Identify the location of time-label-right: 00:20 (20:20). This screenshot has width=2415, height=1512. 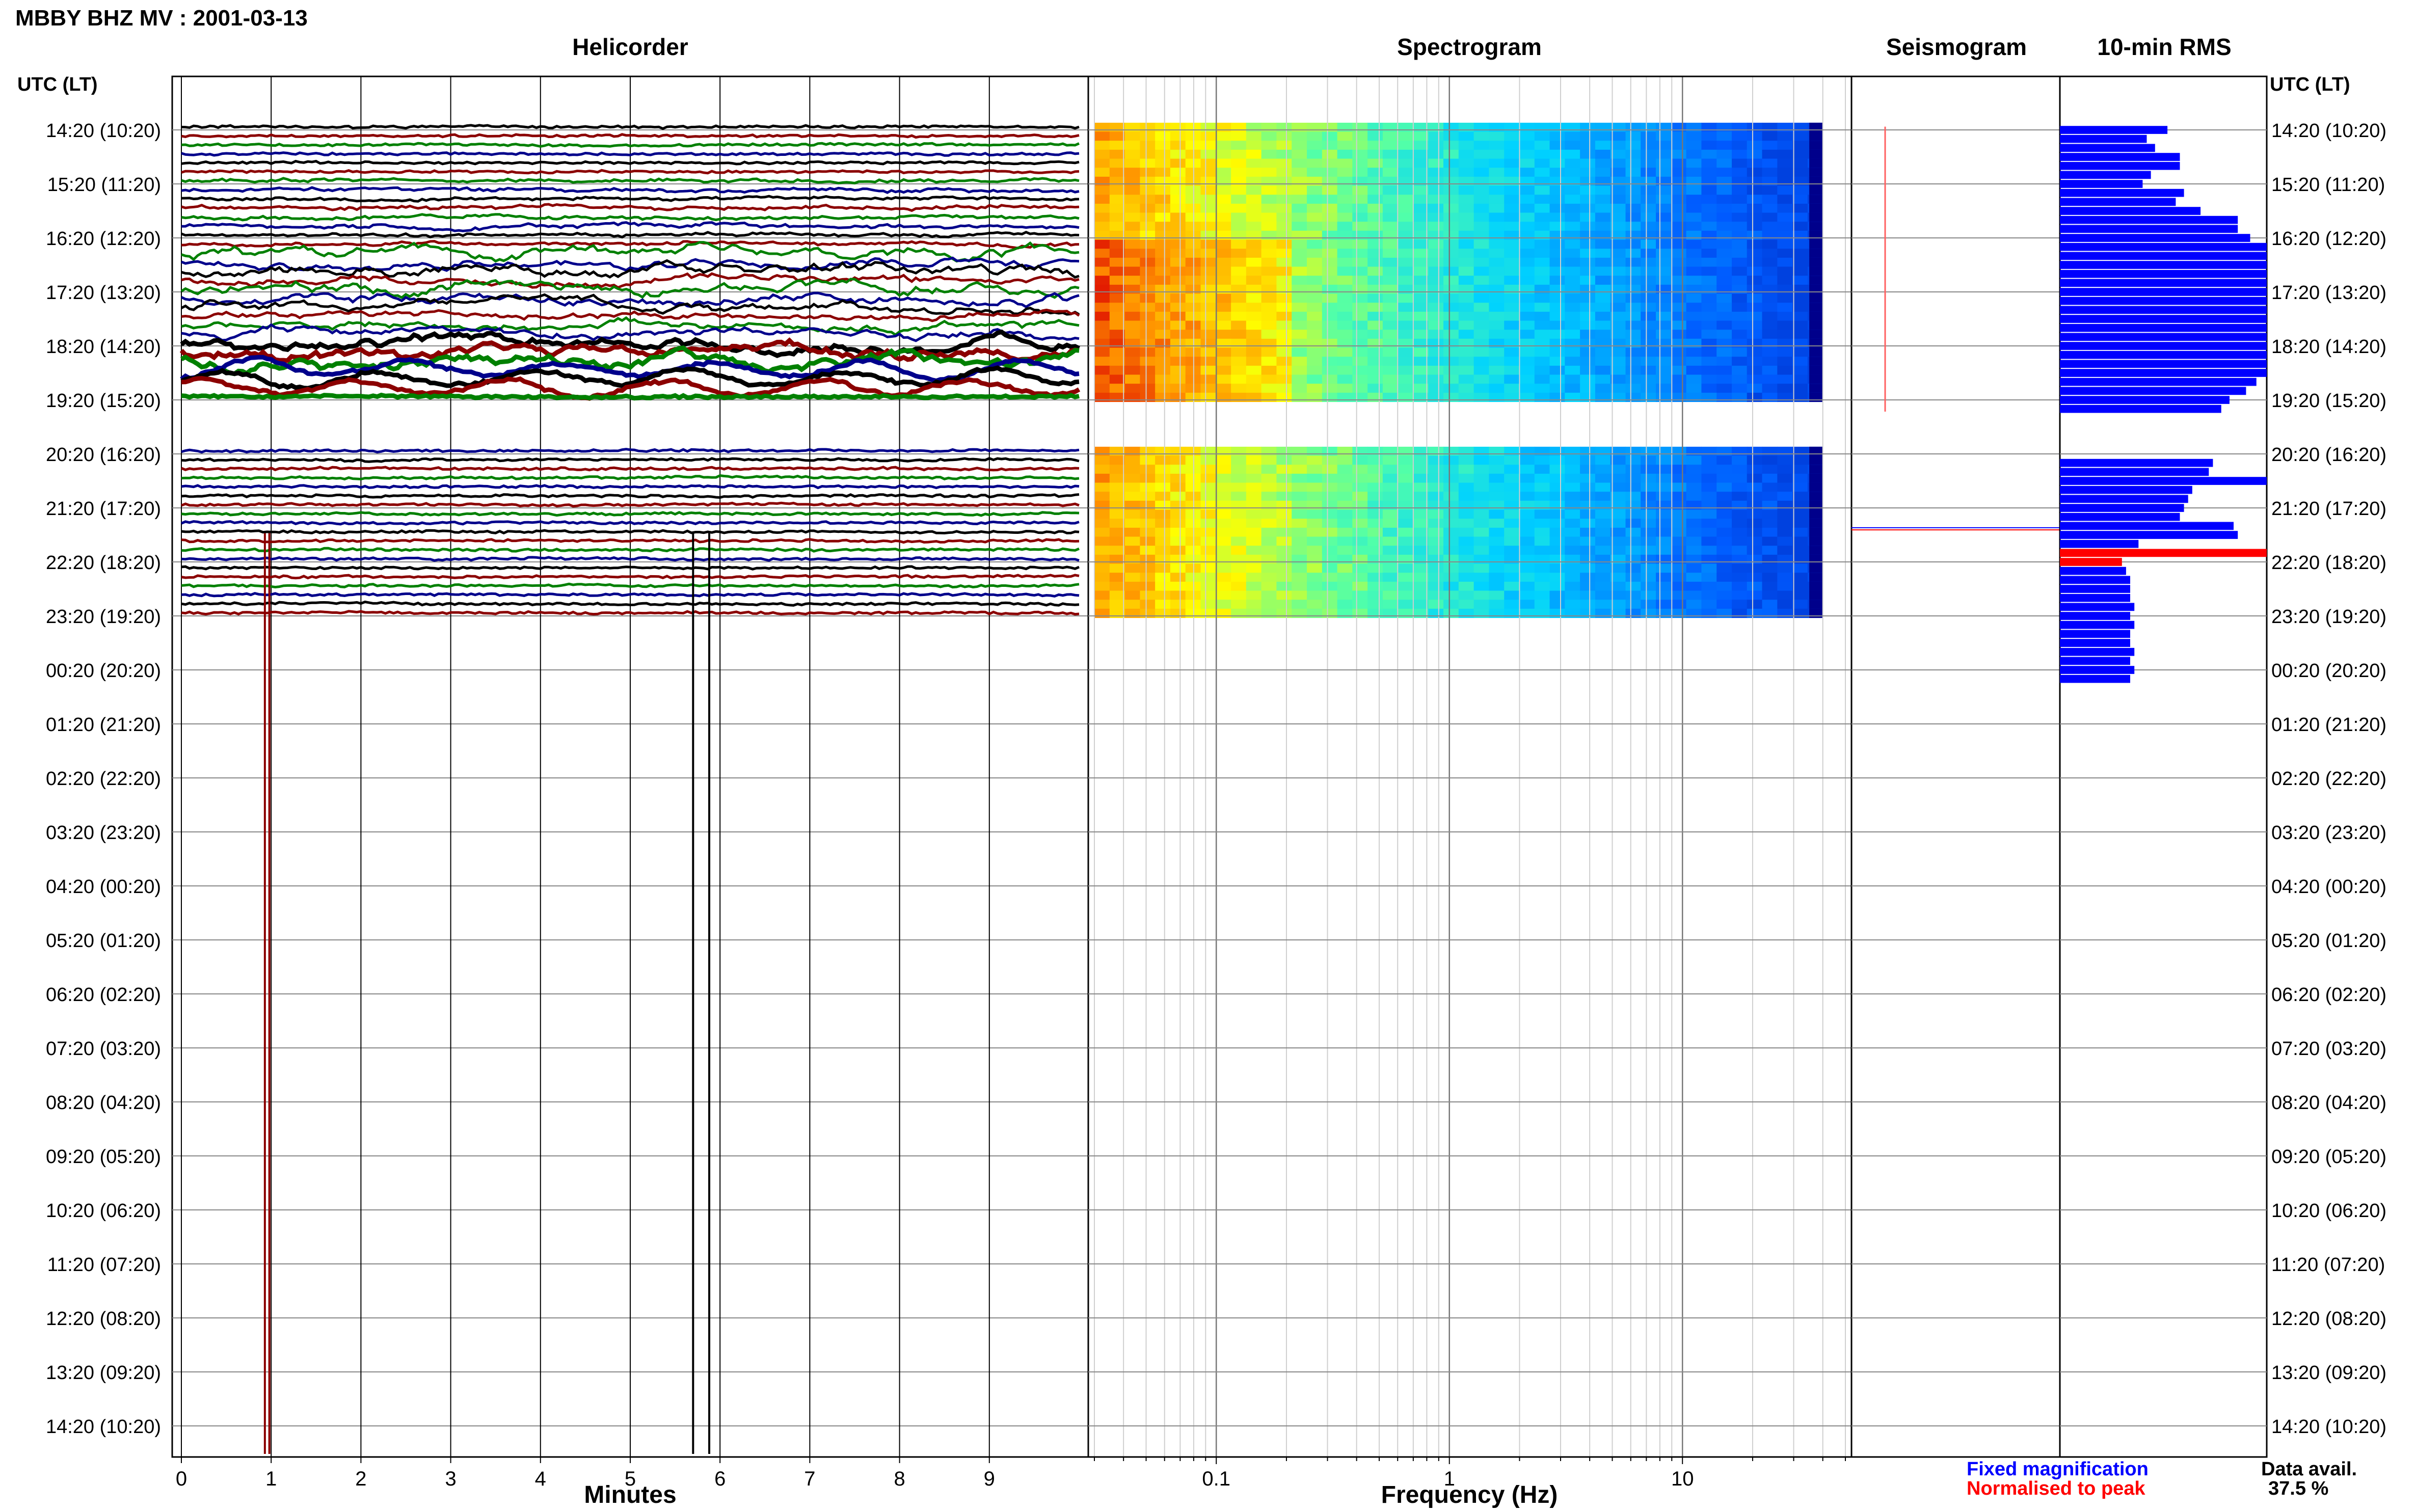
(2328, 671).